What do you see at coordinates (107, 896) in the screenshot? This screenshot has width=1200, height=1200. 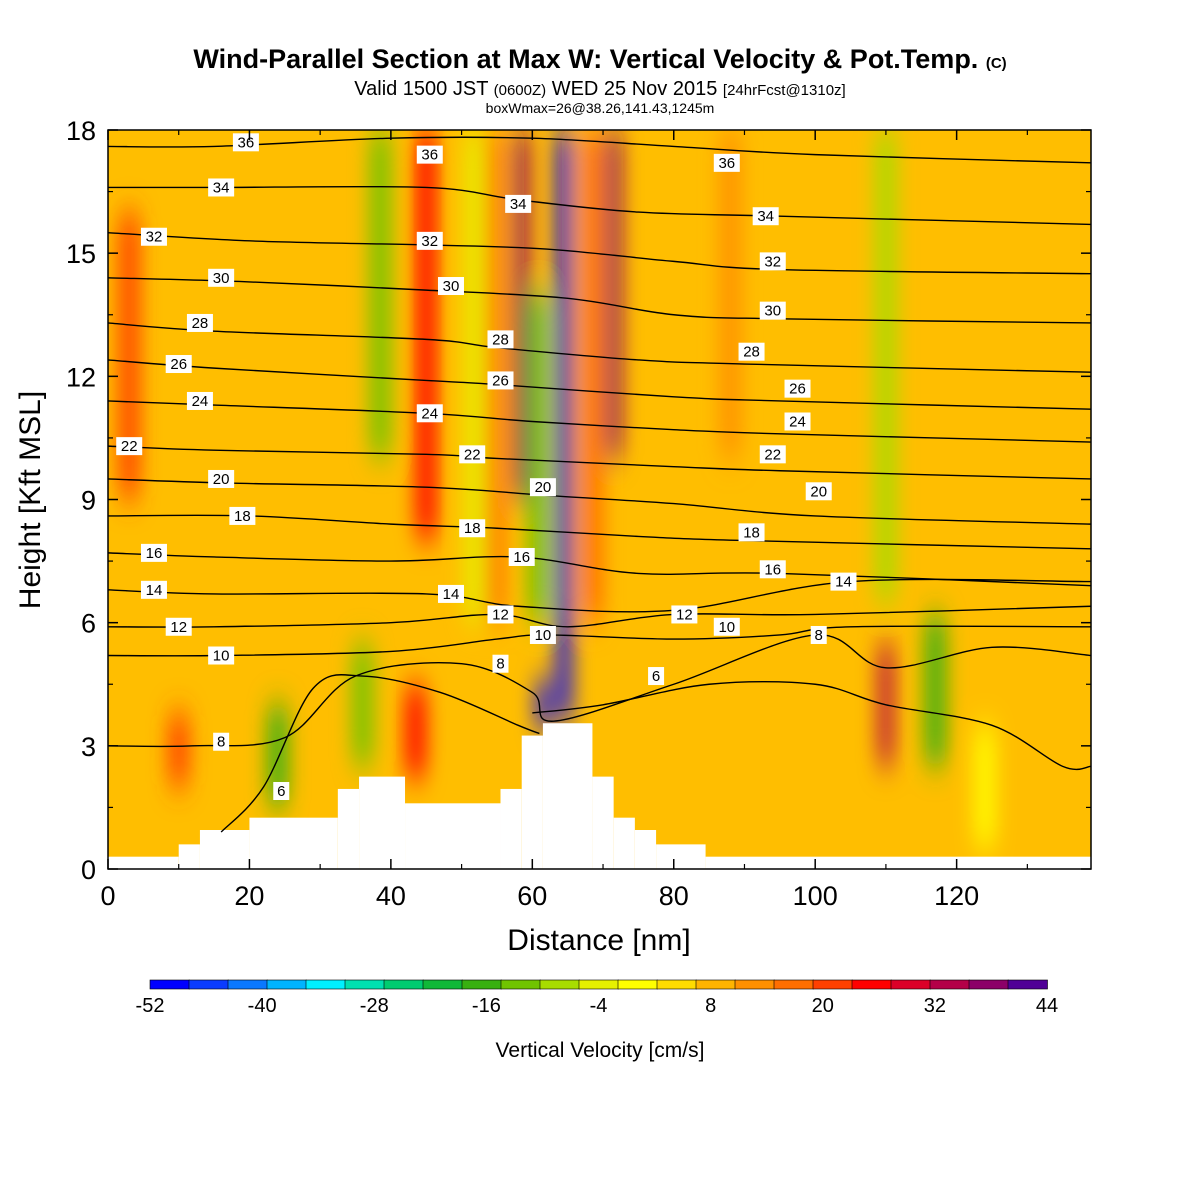 I see `x-tick-label: 0` at bounding box center [107, 896].